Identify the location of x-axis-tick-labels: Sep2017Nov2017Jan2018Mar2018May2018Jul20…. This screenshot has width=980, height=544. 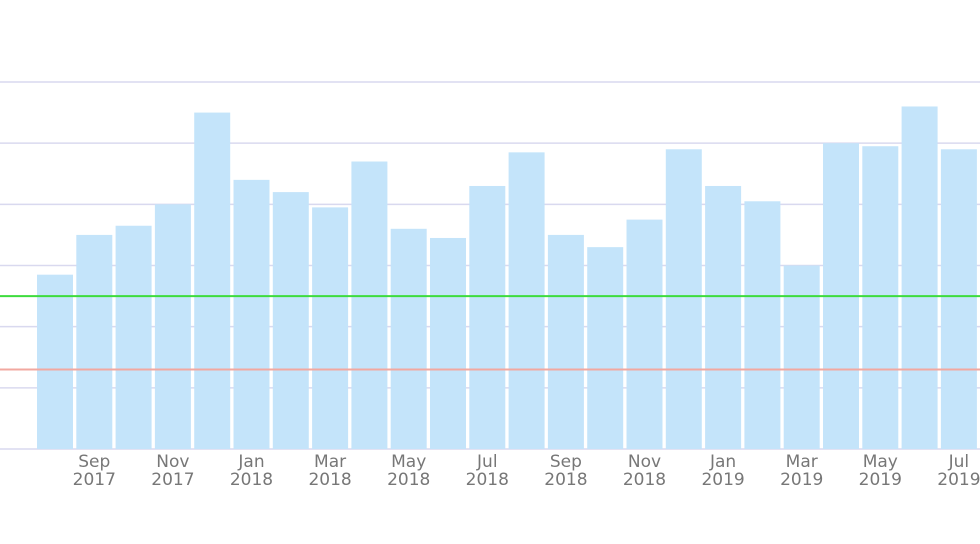
(526, 471).